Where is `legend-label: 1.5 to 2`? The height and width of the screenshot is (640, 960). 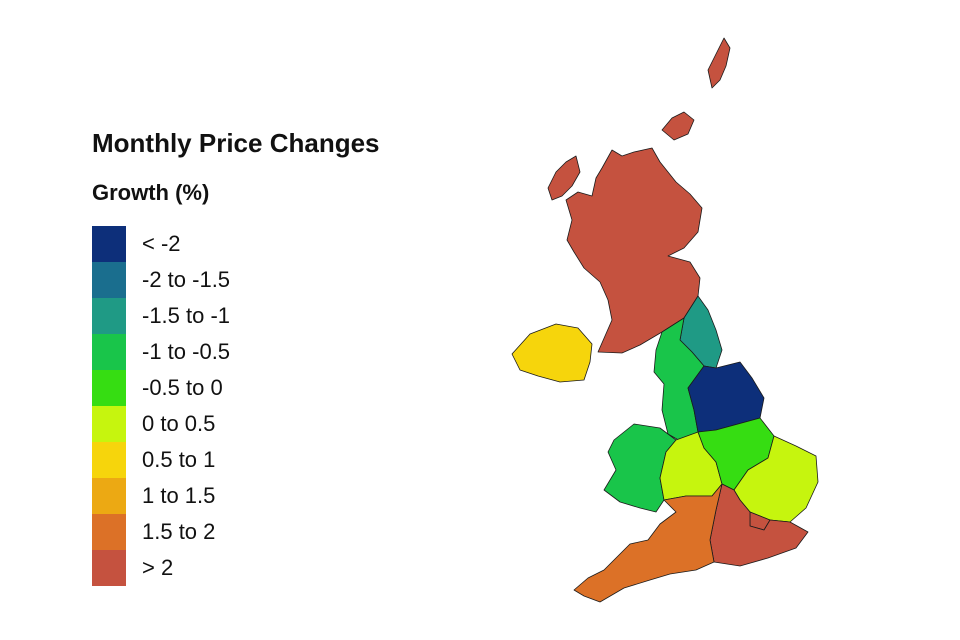 legend-label: 1.5 to 2 is located at coordinates (179, 531).